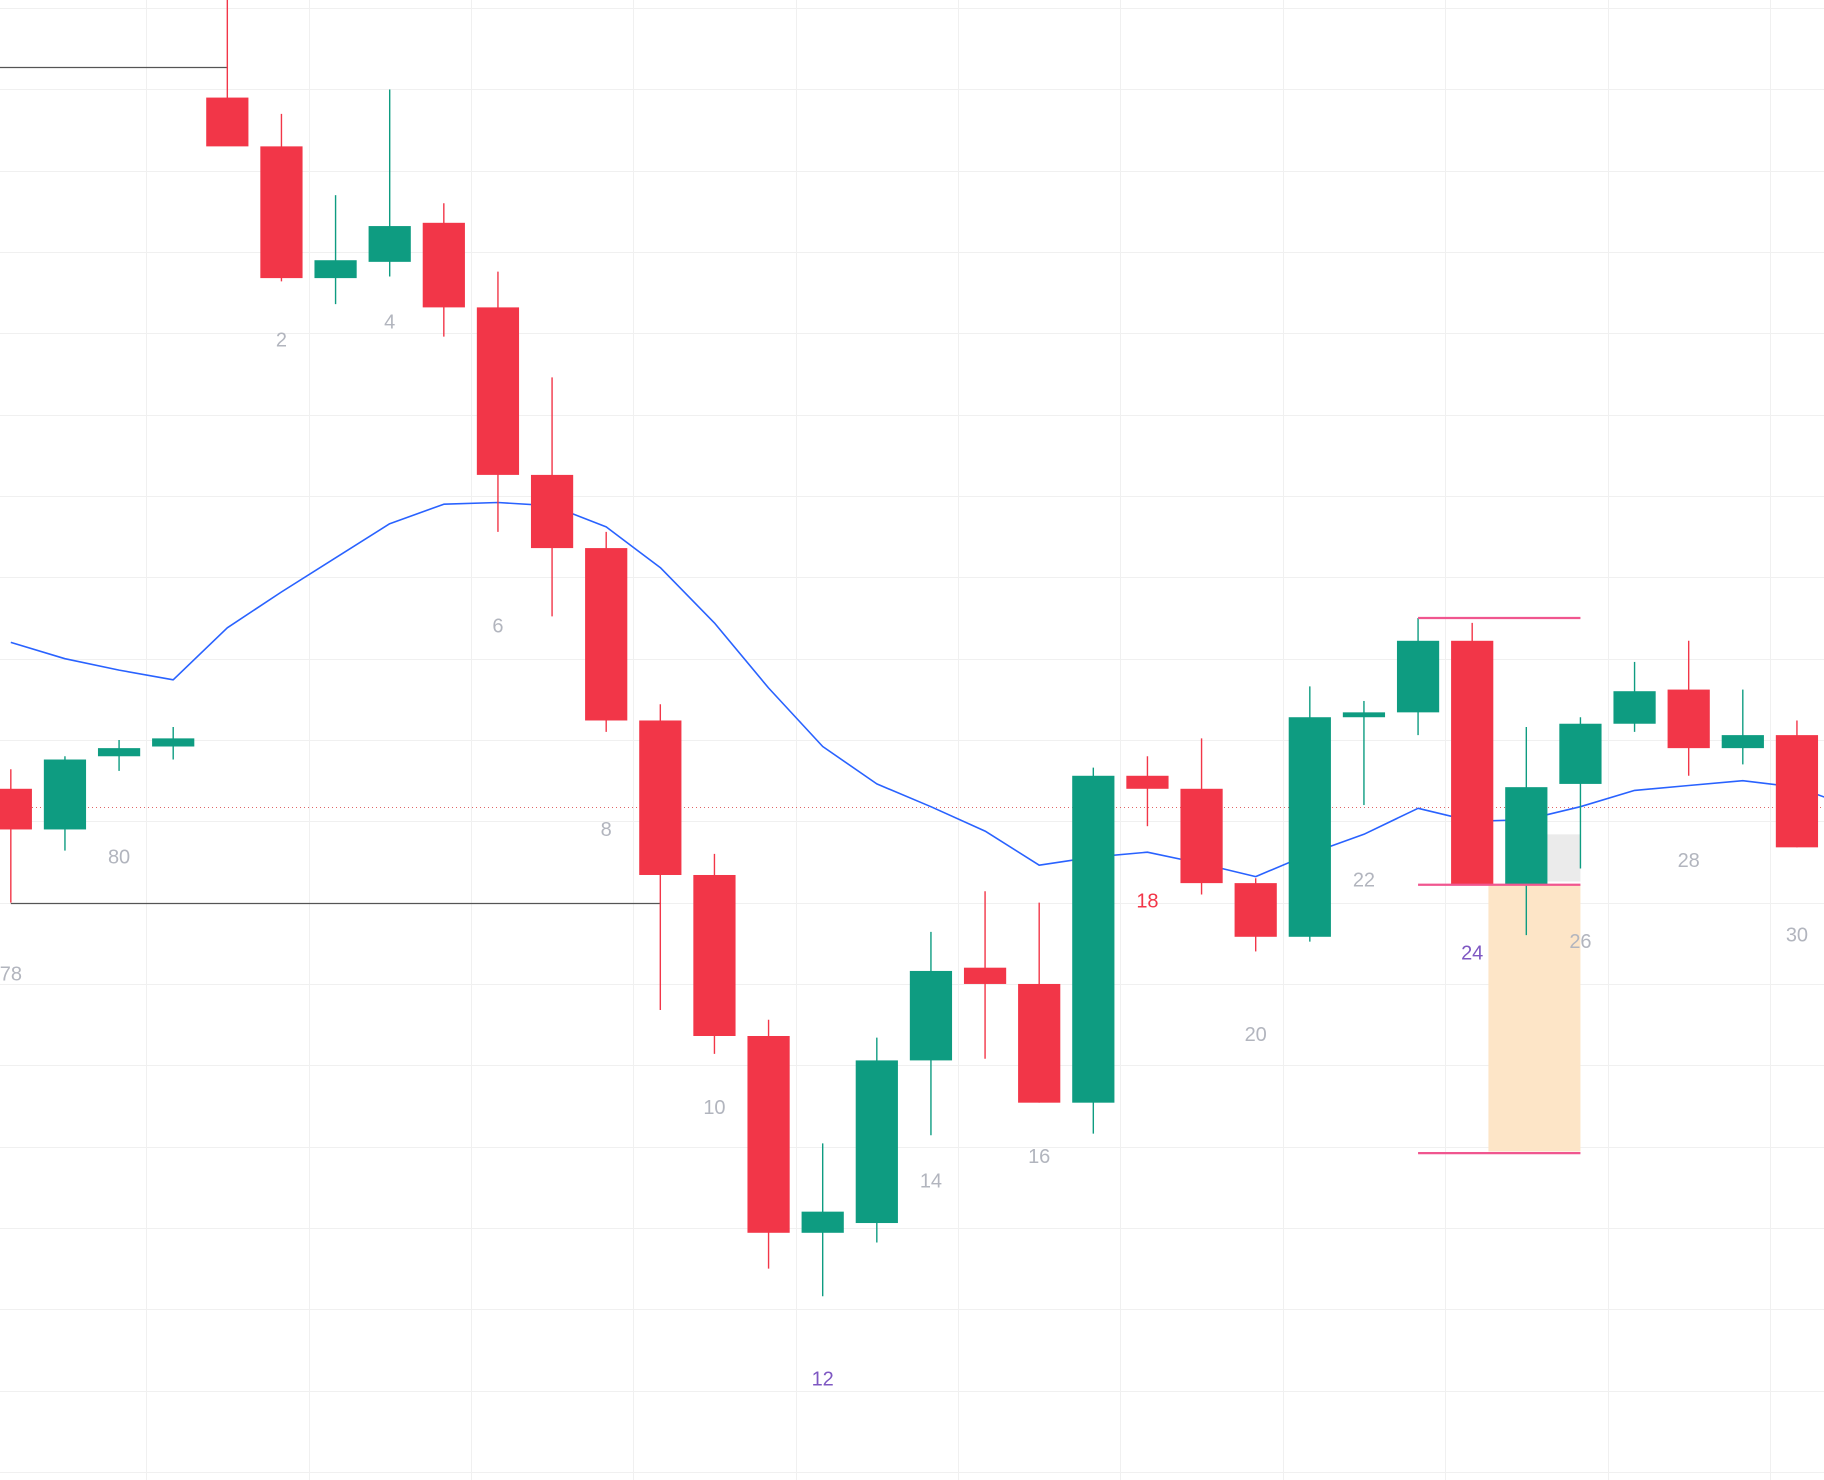 The width and height of the screenshot is (1824, 1480). Describe the element at coordinates (119, 858) in the screenshot. I see `bar-index-label: 80` at that location.